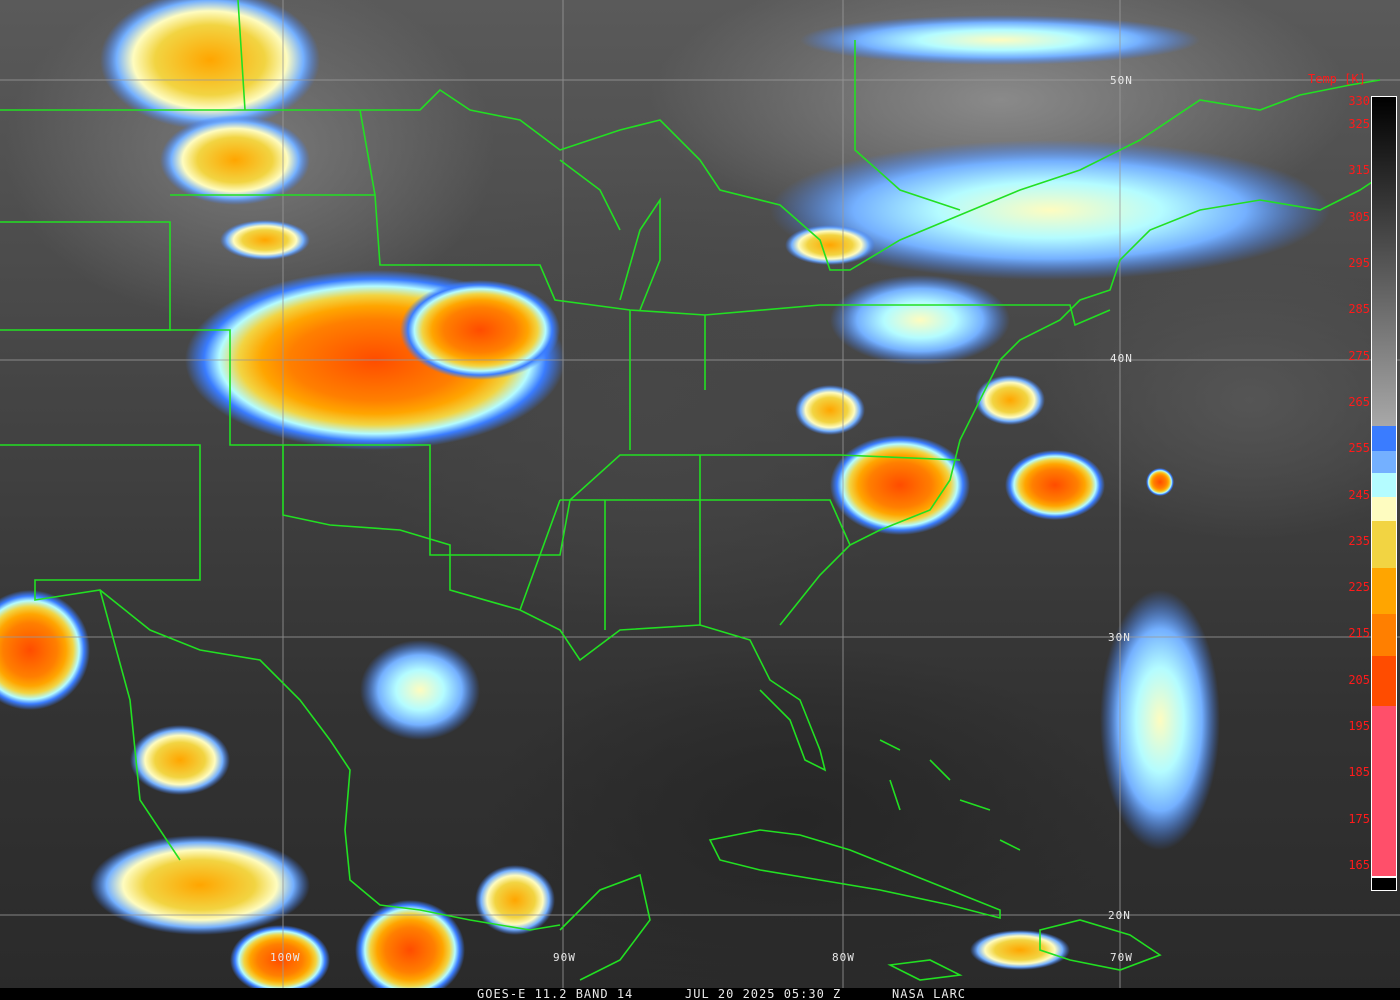 The height and width of the screenshot is (1000, 1400). Describe the element at coordinates (1384, 493) in the screenshot. I see `colorbar` at that location.